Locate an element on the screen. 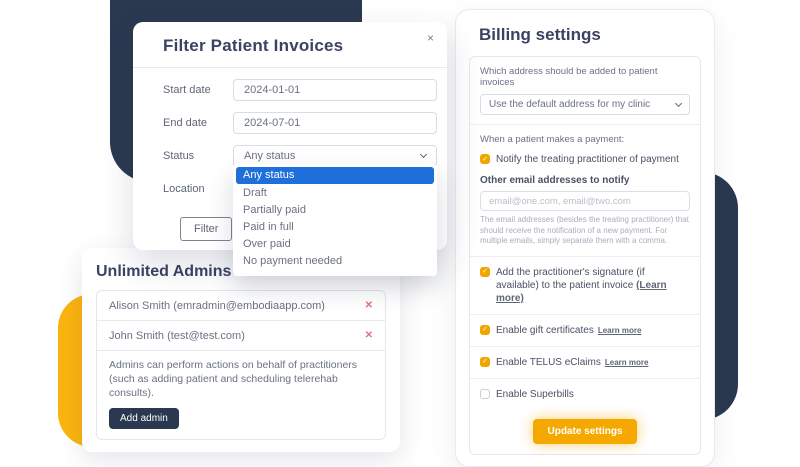 This screenshot has height=467, width=800. modal-header: Filter Patient Invoices × is located at coordinates (290, 45).